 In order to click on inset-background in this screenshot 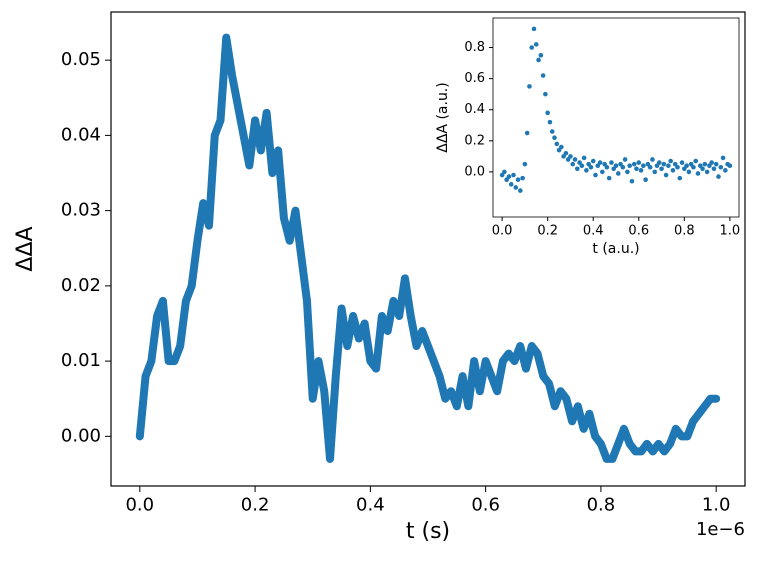, I will do `click(616, 117)`.